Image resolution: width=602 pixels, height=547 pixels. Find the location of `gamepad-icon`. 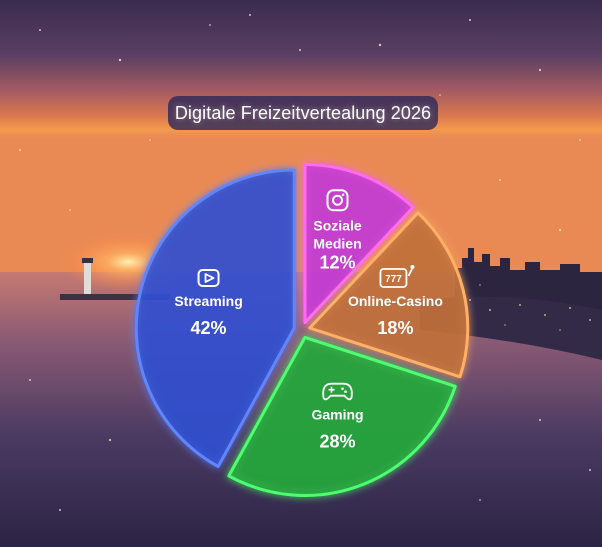

gamepad-icon is located at coordinates (337, 391).